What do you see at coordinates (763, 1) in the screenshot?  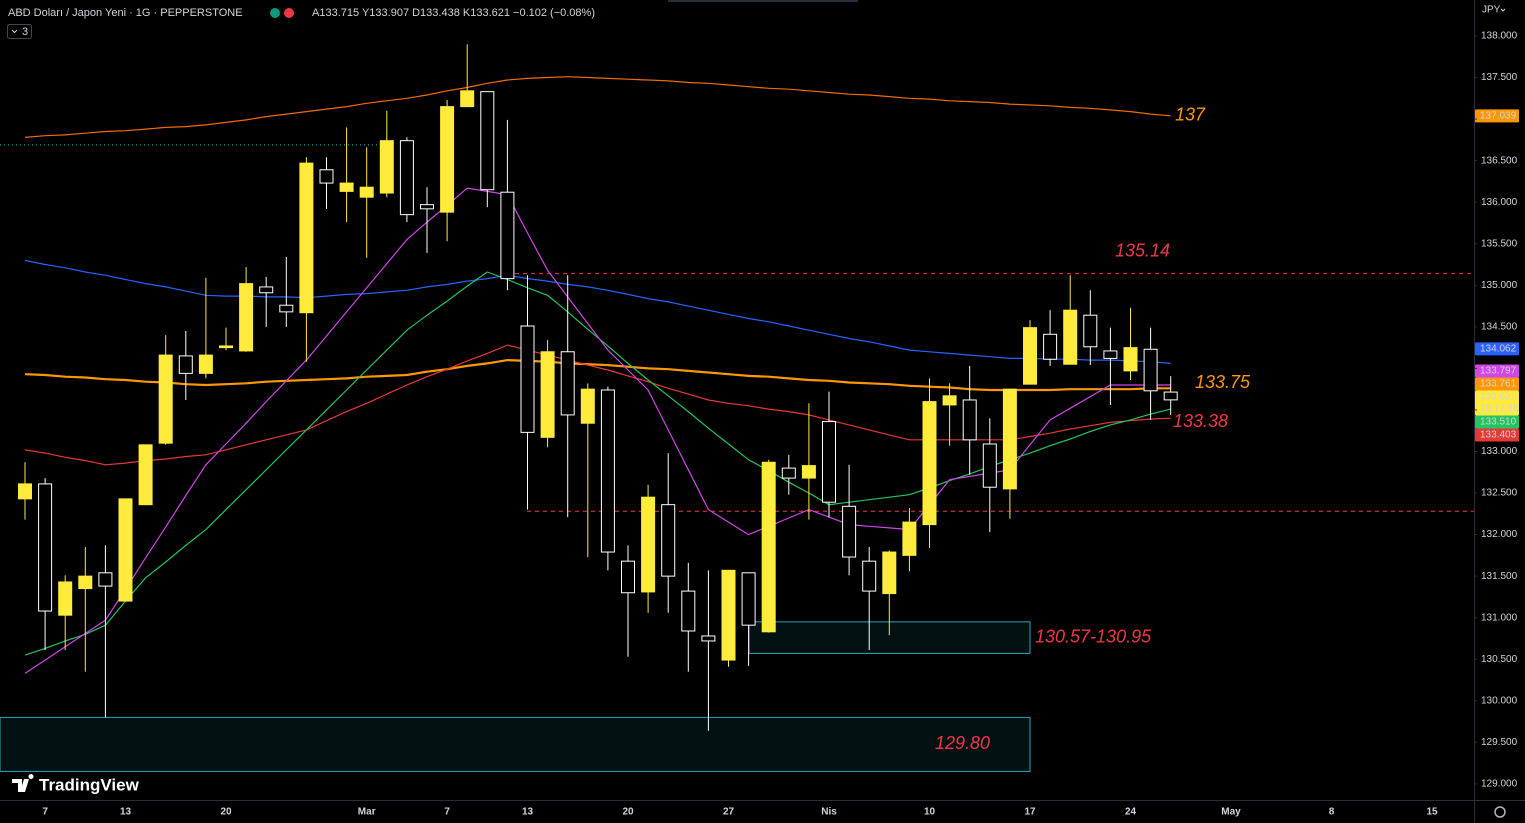 I see `top-handle` at bounding box center [763, 1].